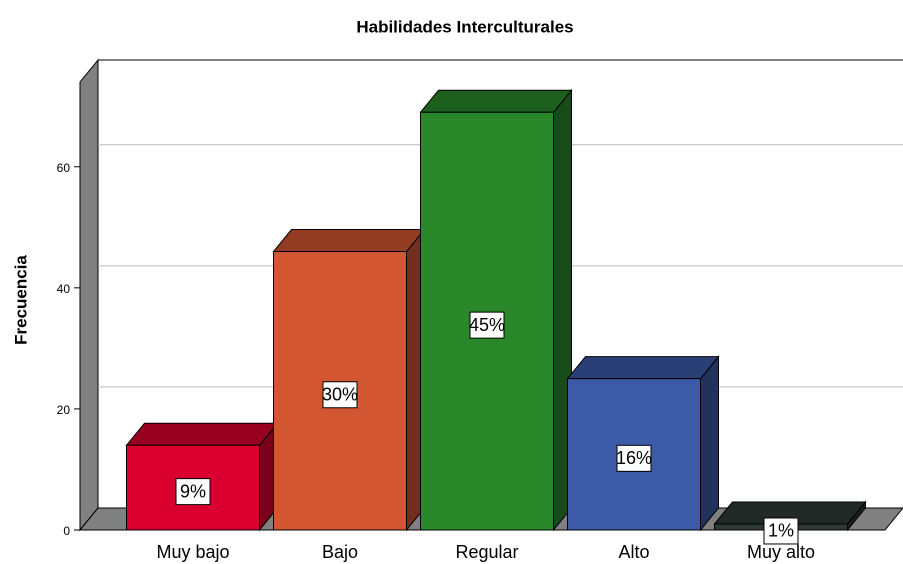  What do you see at coordinates (64, 168) in the screenshot?
I see `y-tick-label: 60` at bounding box center [64, 168].